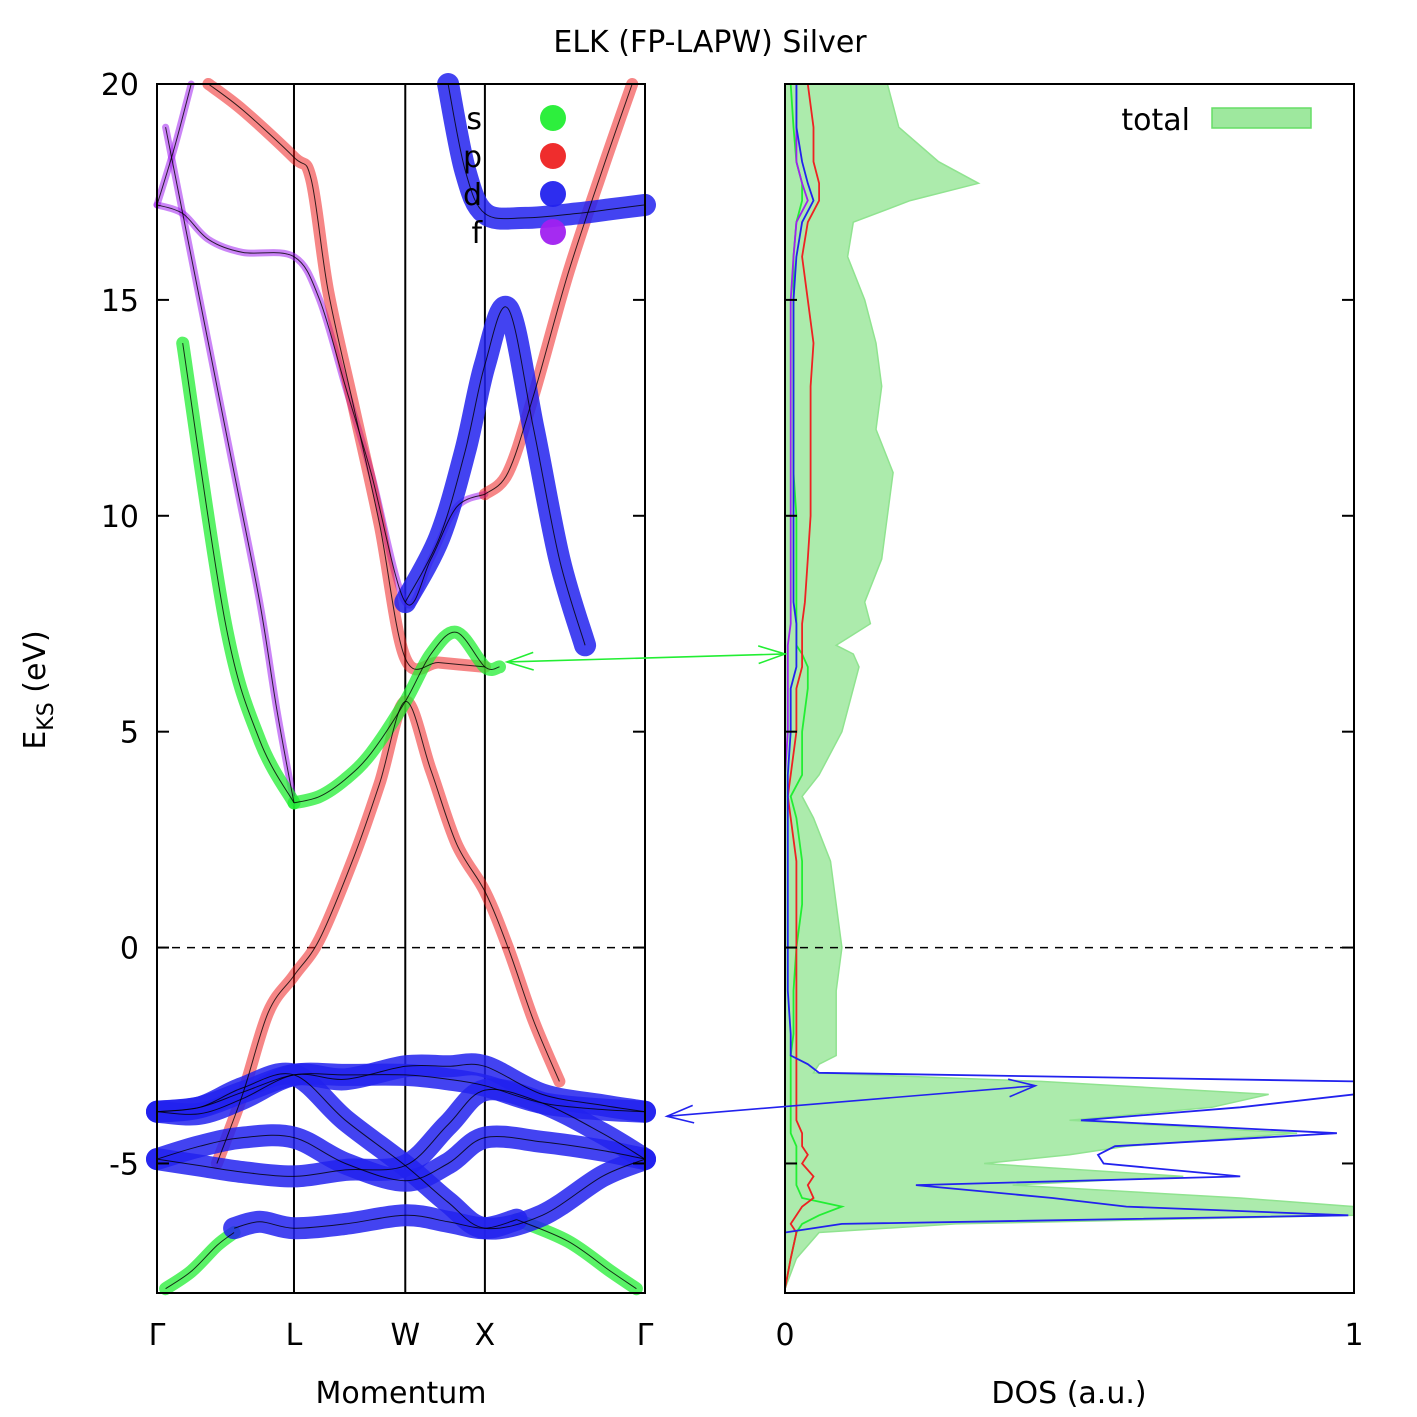 This screenshot has width=1417, height=1417. What do you see at coordinates (802, 686) in the screenshot?
I see `dos-line-p` at bounding box center [802, 686].